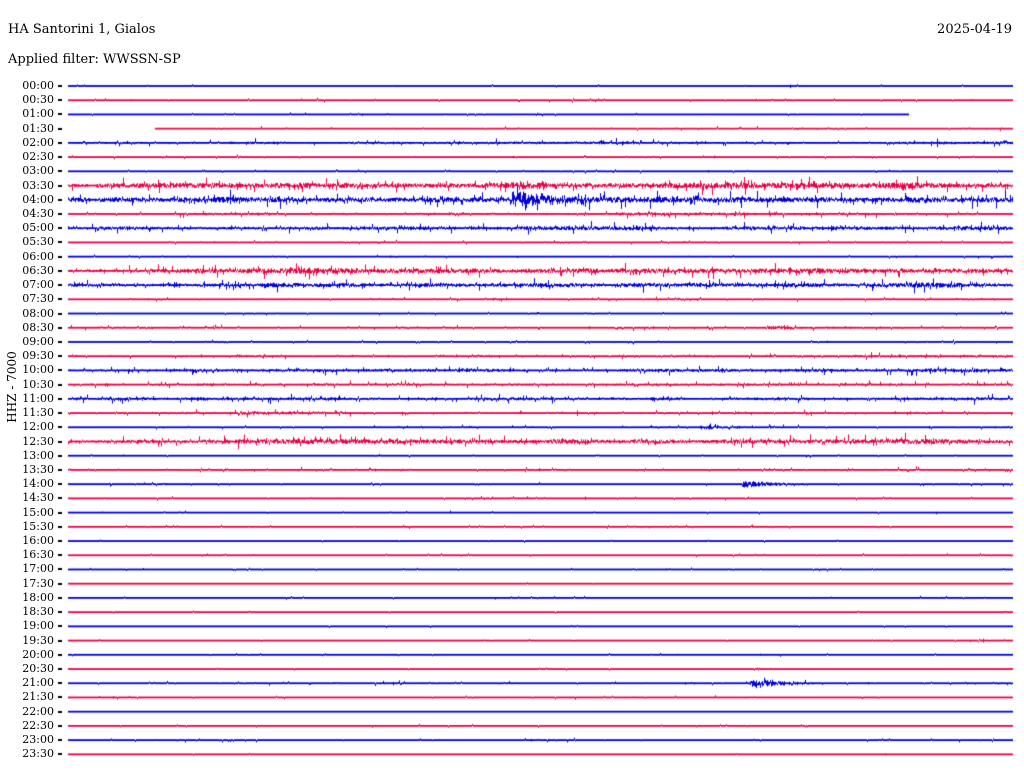 The width and height of the screenshot is (1024, 780). What do you see at coordinates (974, 29) in the screenshot?
I see `record-date: 2025-04-19` at bounding box center [974, 29].